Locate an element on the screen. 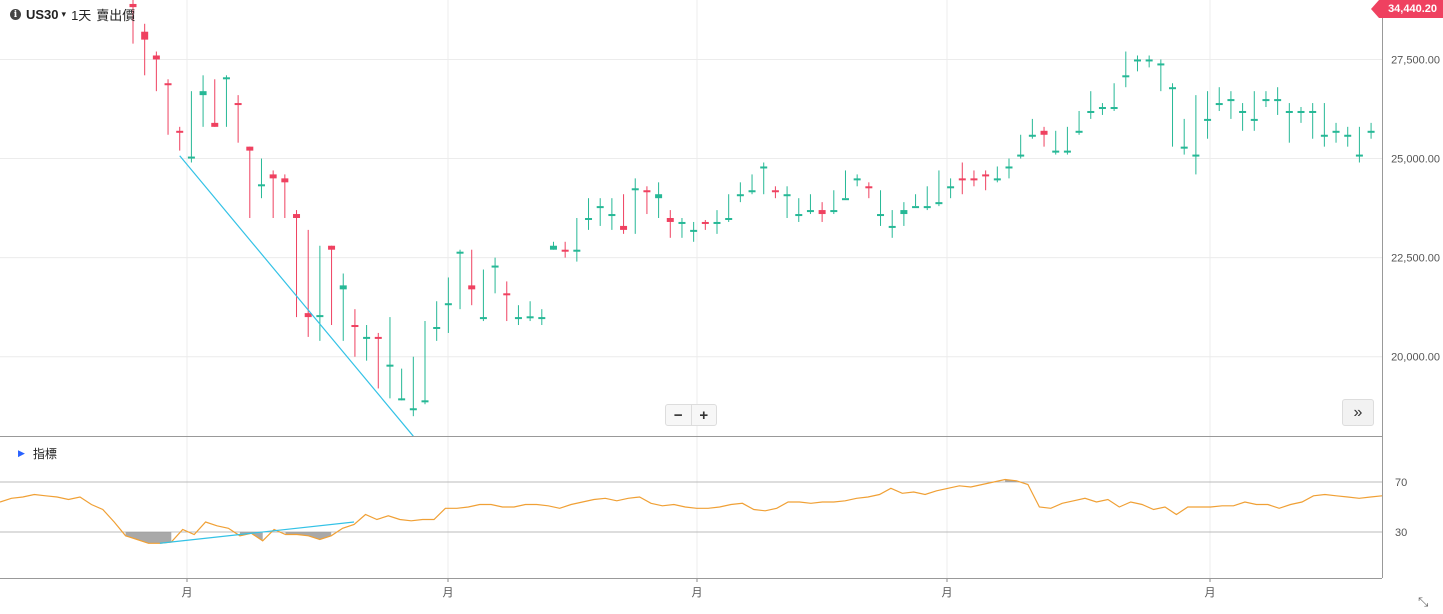  price-type-label: 賣出價 is located at coordinates (116, 15).